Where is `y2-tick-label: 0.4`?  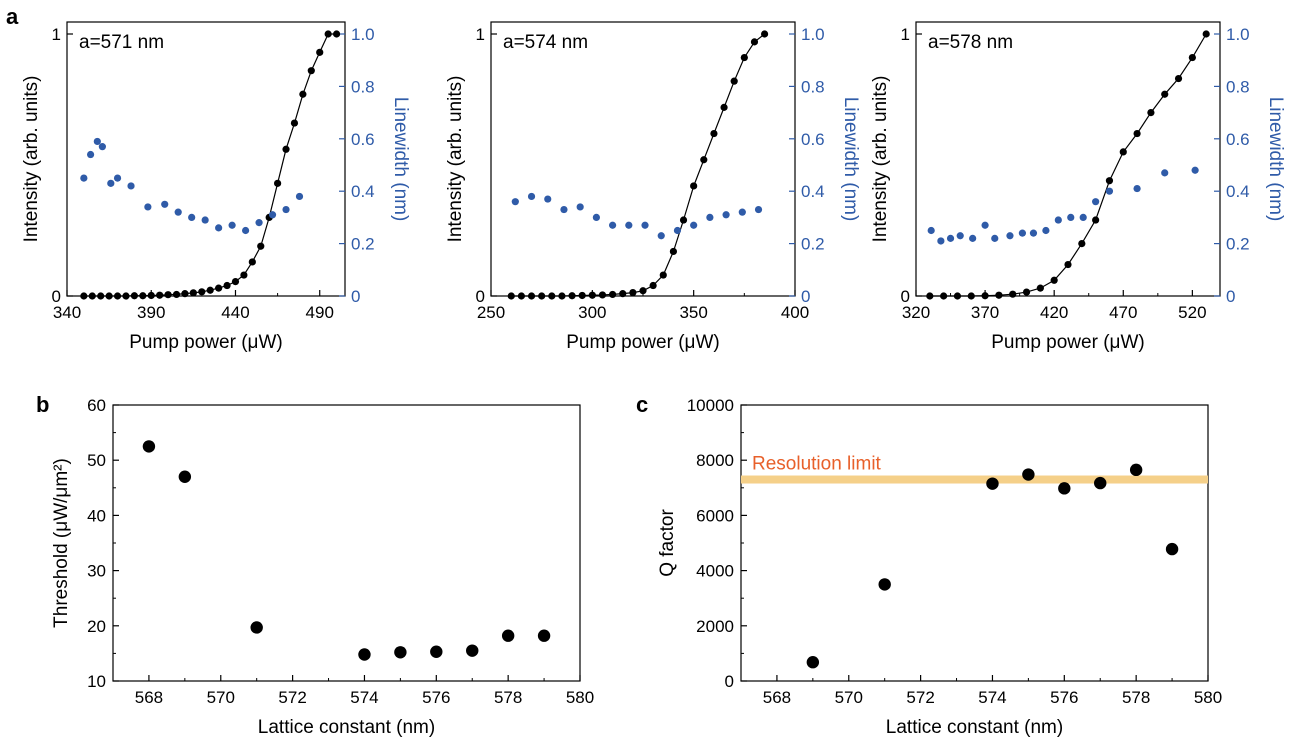 y2-tick-label: 0.4 is located at coordinates (813, 191).